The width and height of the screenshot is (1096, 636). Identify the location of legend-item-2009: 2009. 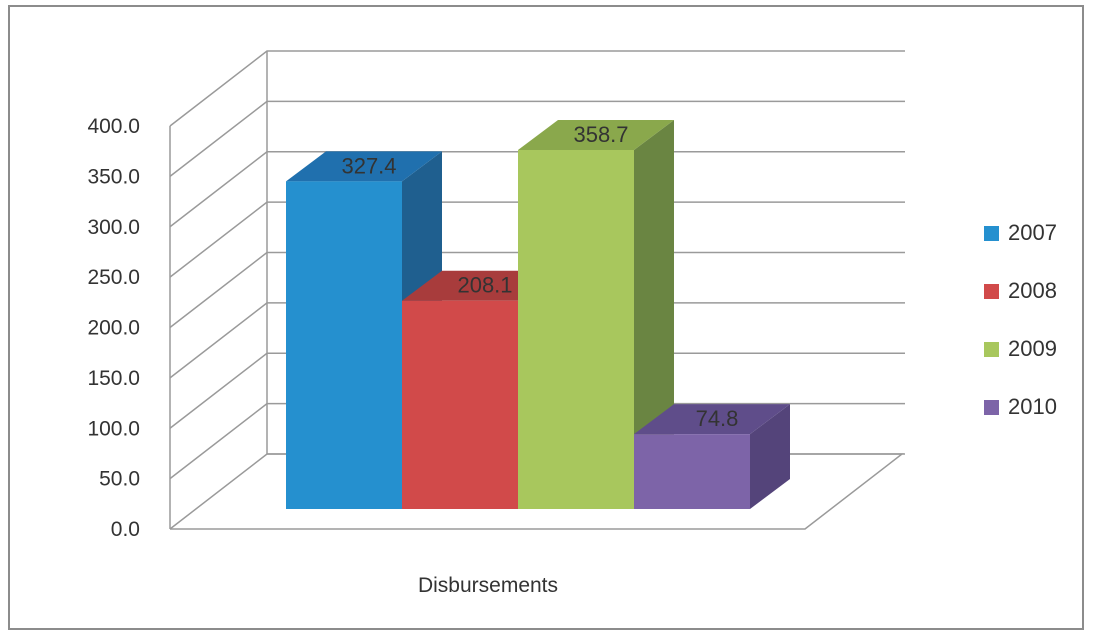
(1020, 348).